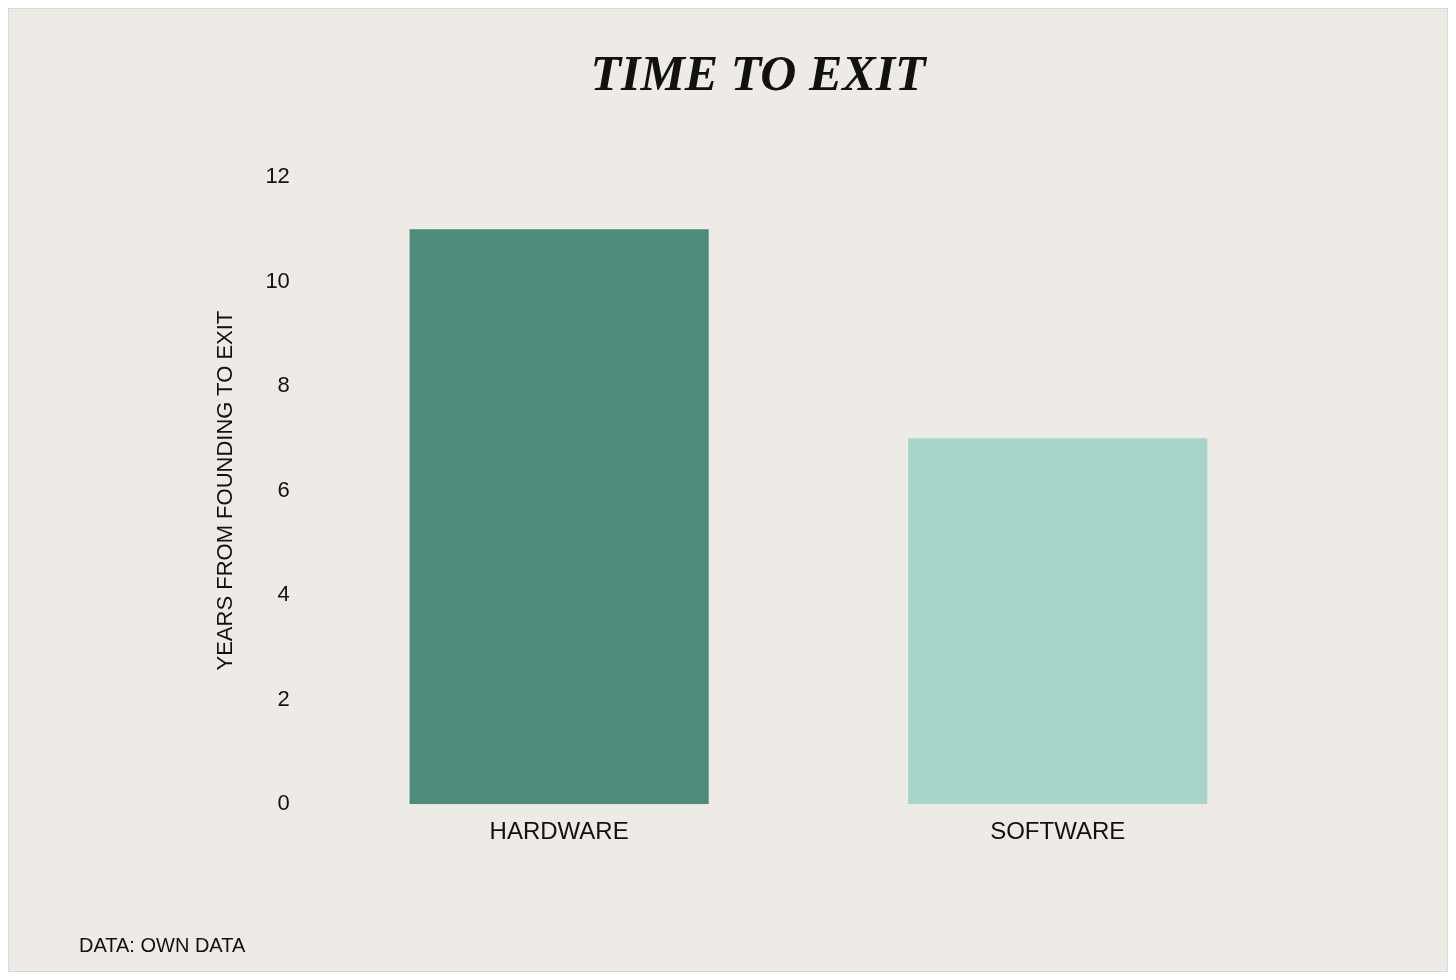  What do you see at coordinates (283, 385) in the screenshot?
I see `y-tick-label: 8` at bounding box center [283, 385].